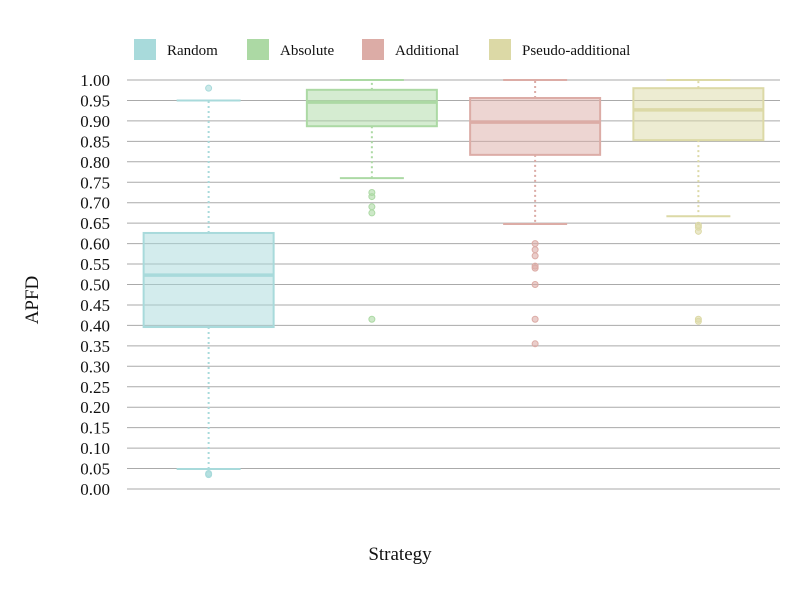  Describe the element at coordinates (95, 325) in the screenshot. I see `y-tick-label: 0.40` at that location.